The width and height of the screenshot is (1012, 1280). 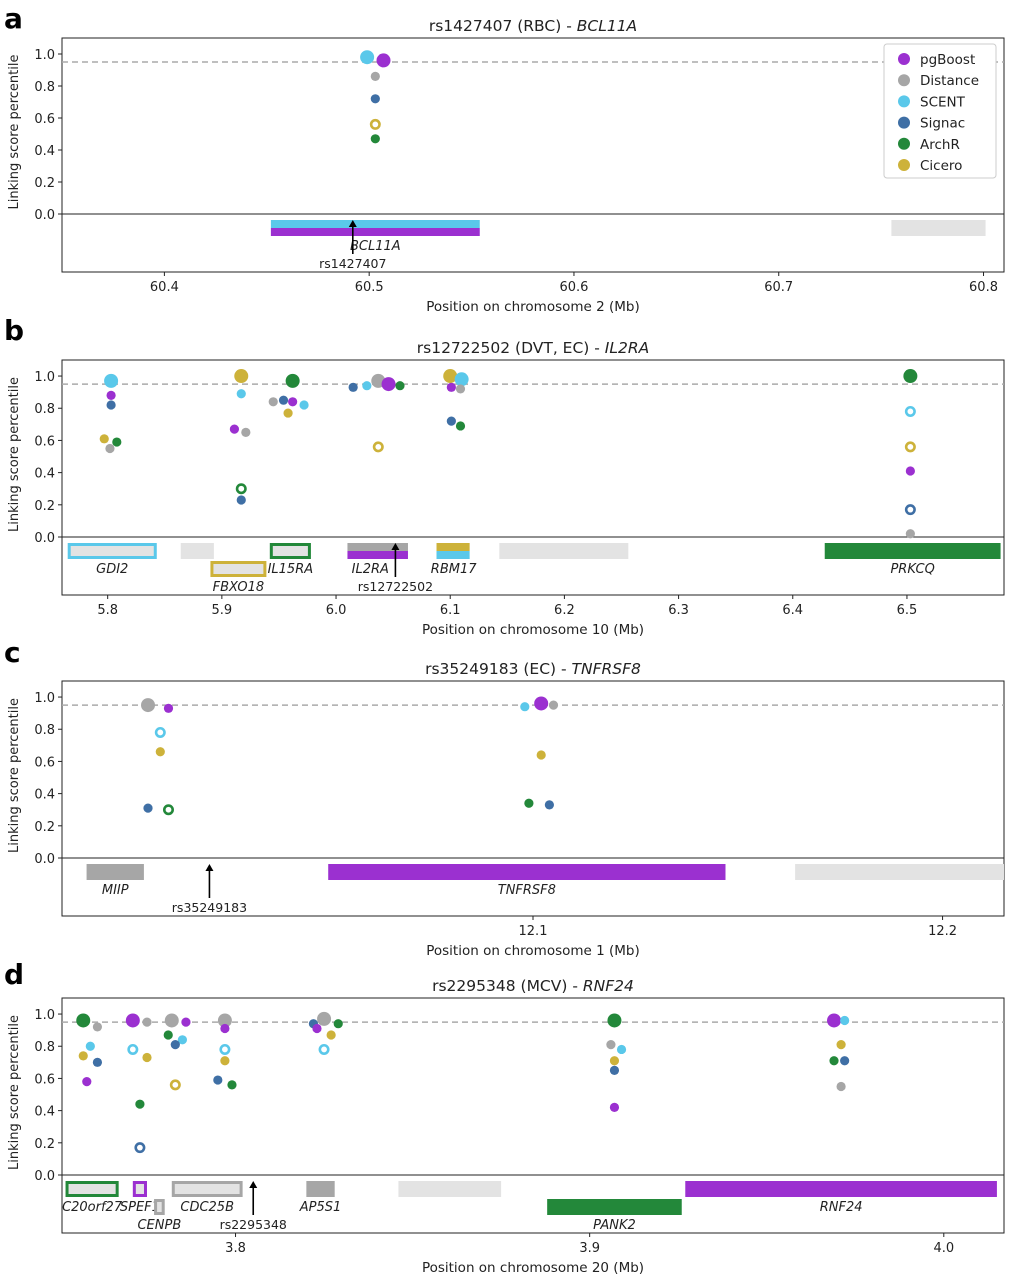 What do you see at coordinates (627, 348) in the screenshot?
I see `chart-title-gene: IL2RA` at bounding box center [627, 348].